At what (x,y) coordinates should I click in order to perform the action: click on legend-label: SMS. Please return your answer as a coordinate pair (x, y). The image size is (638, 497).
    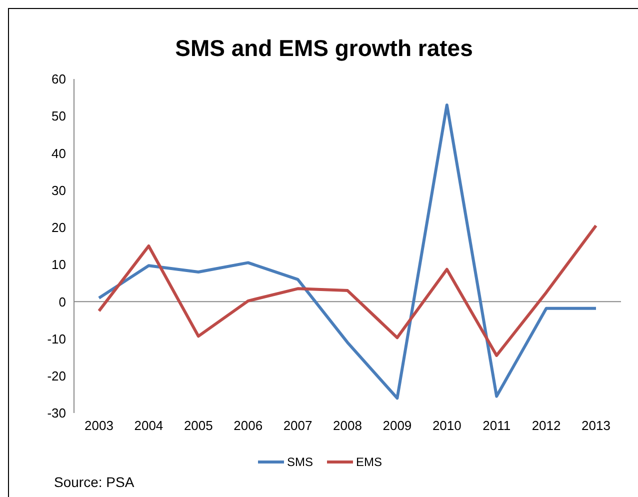
    Looking at the image, I should click on (299, 462).